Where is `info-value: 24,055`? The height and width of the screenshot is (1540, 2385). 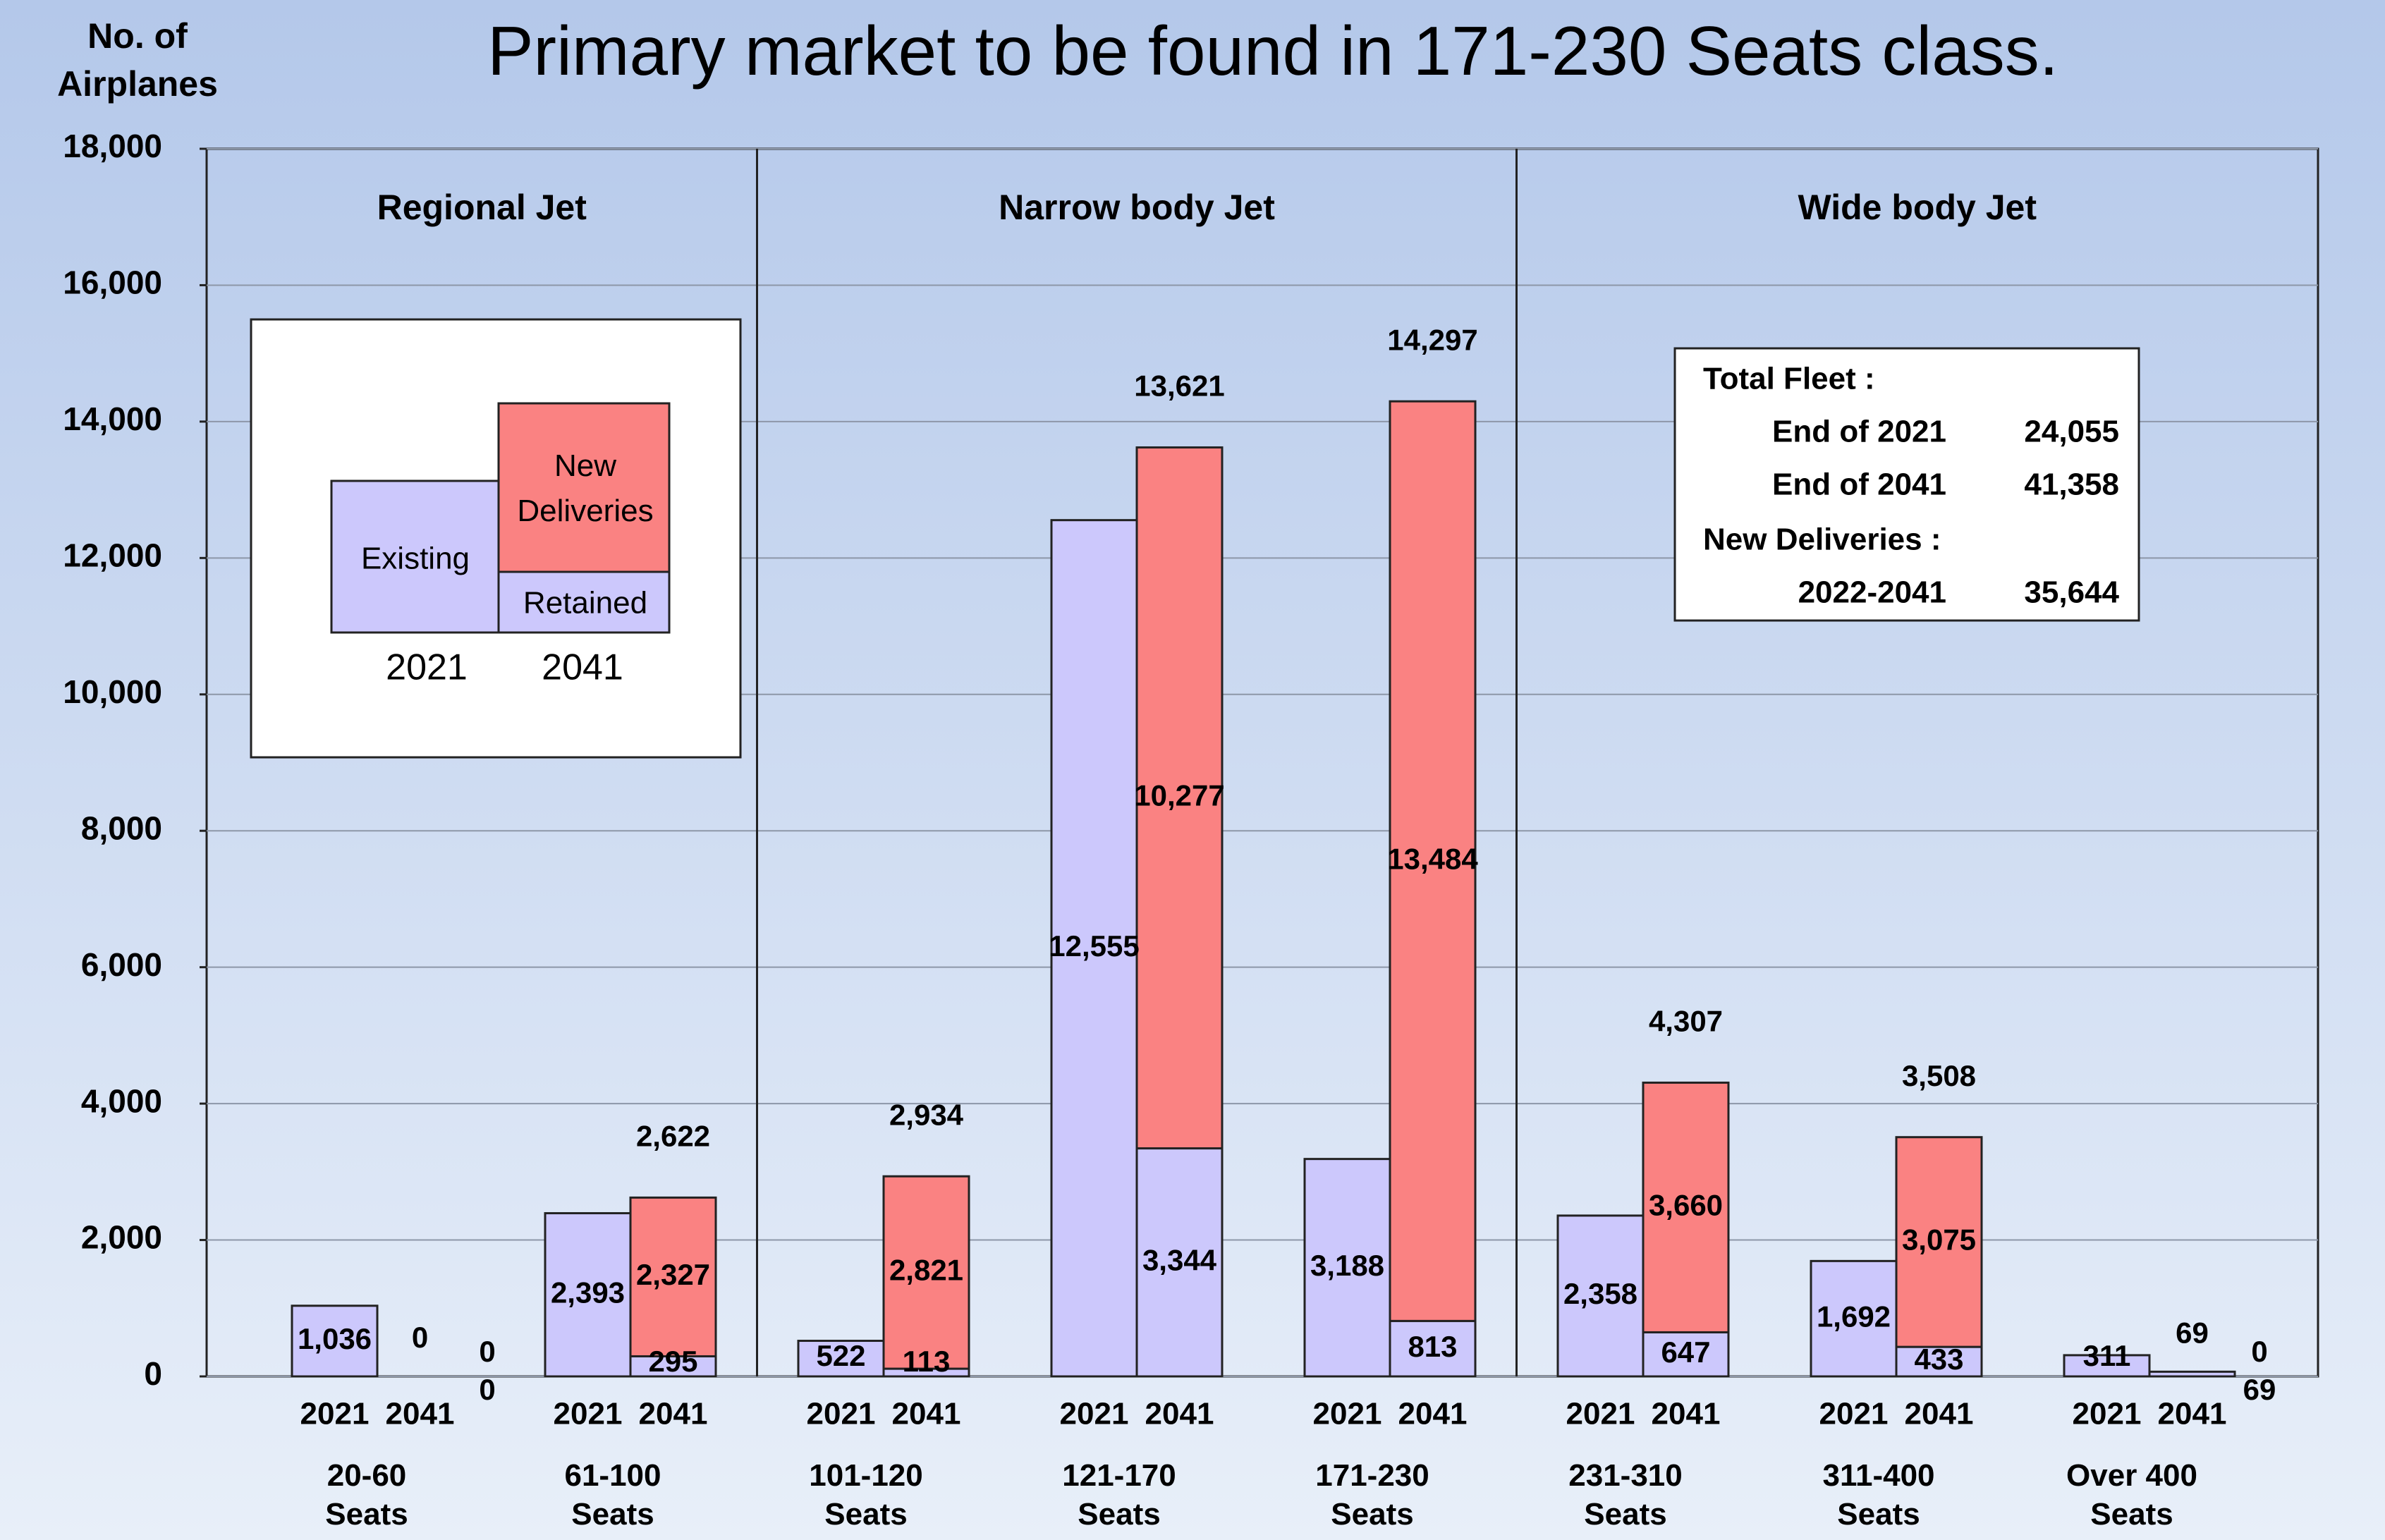 info-value: 24,055 is located at coordinates (2071, 432).